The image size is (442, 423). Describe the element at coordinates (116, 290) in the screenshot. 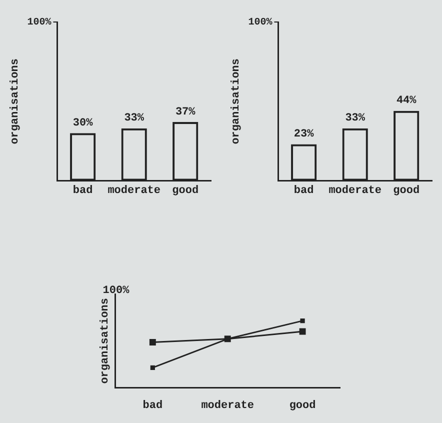

I see `text: 100%` at that location.